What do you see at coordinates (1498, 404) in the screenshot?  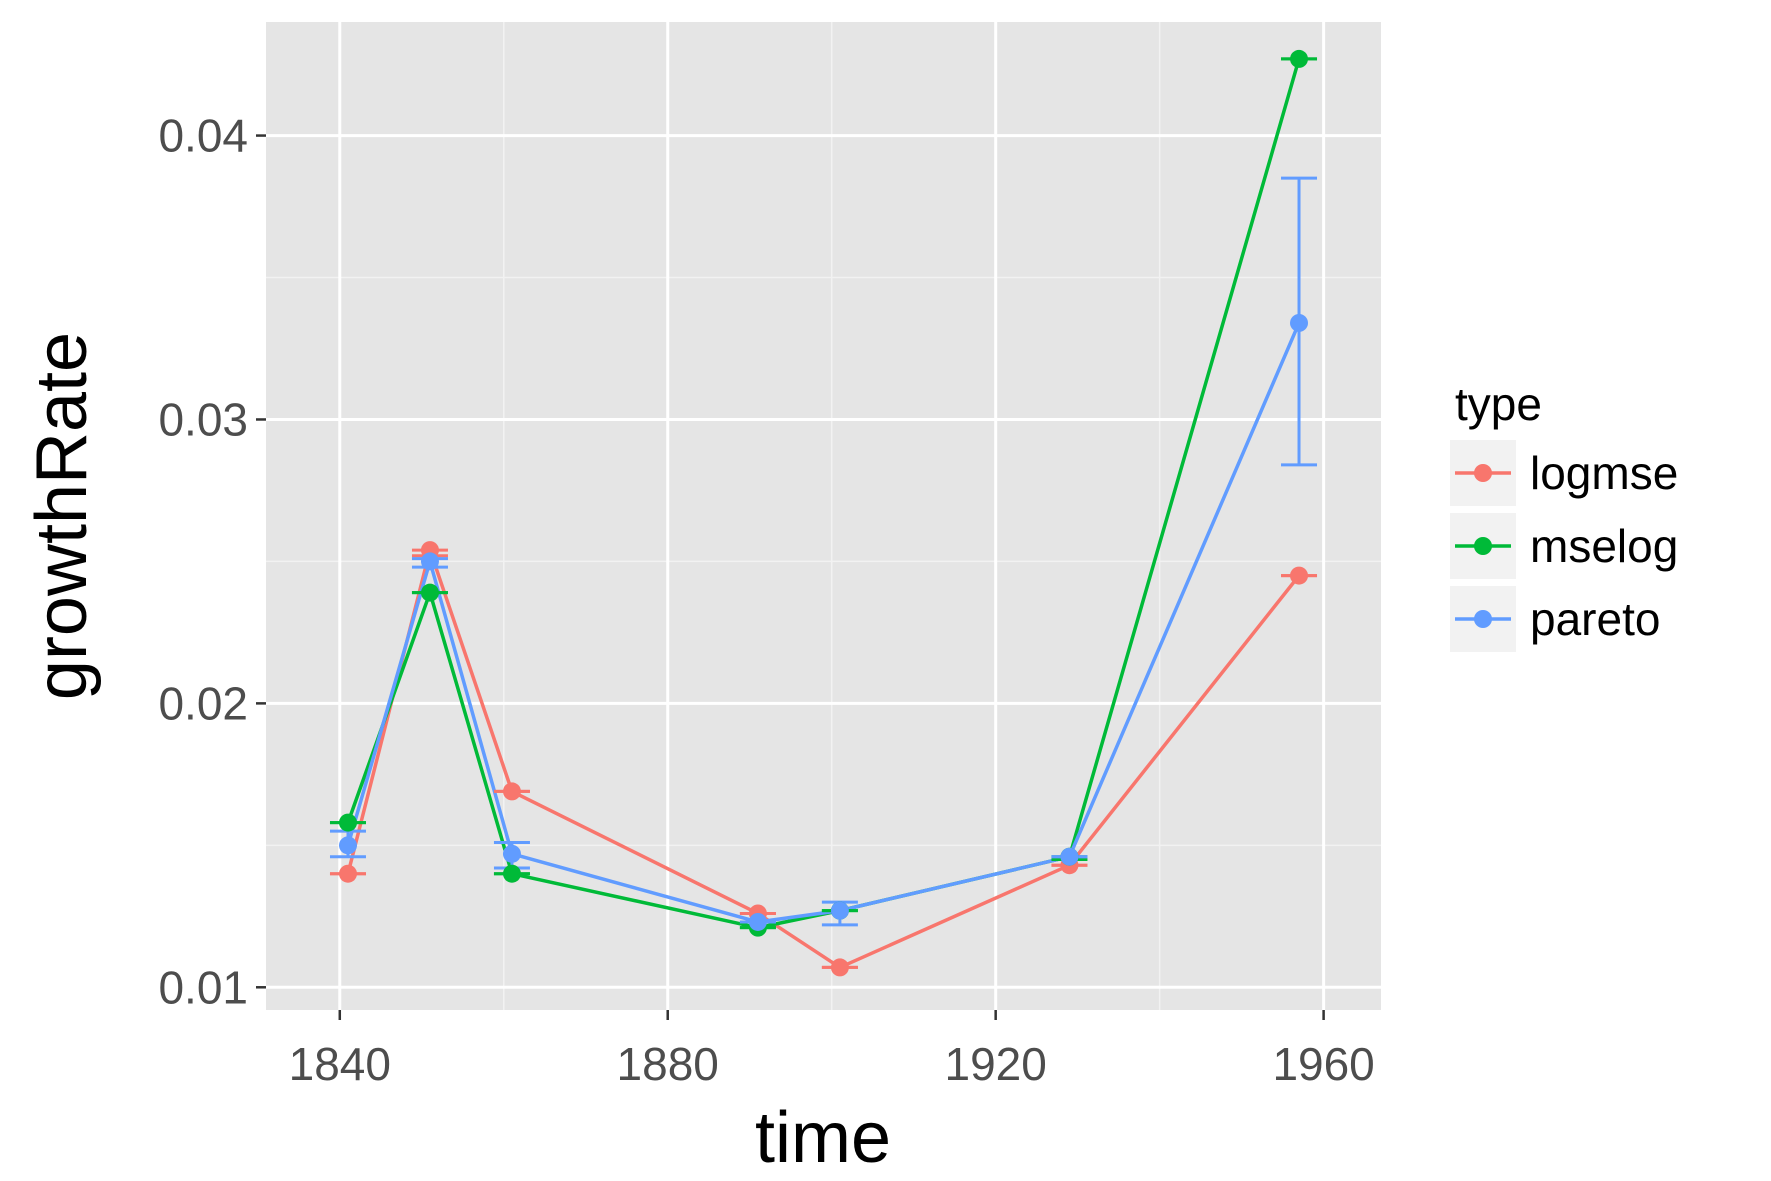 I see `legend-title: type` at bounding box center [1498, 404].